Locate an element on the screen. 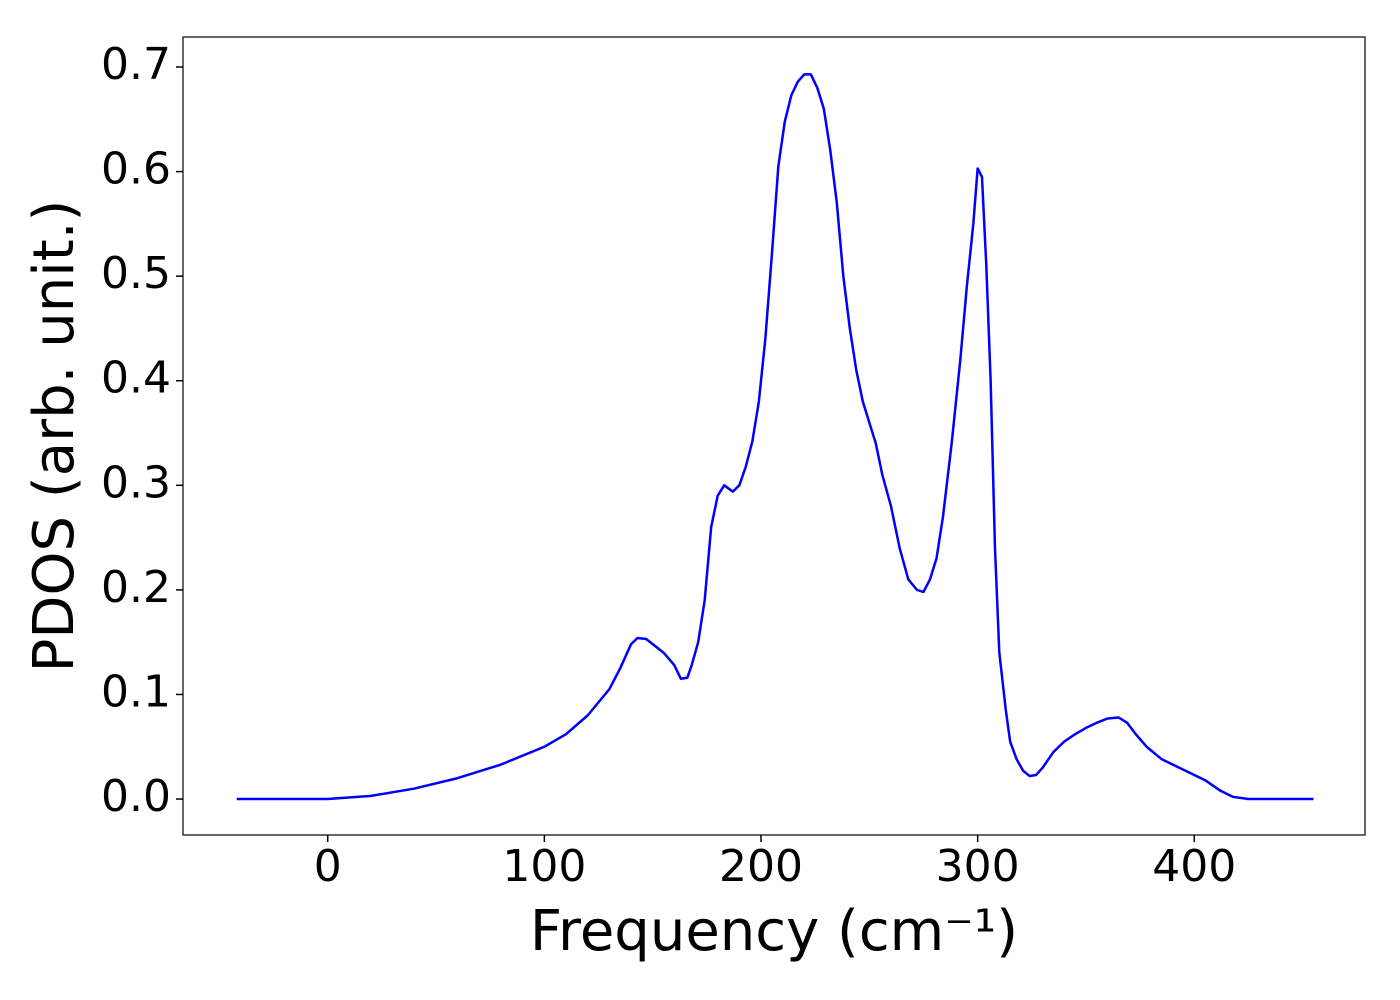 The image size is (1400, 1000). x-tick-label: 400 is located at coordinates (1194, 866).